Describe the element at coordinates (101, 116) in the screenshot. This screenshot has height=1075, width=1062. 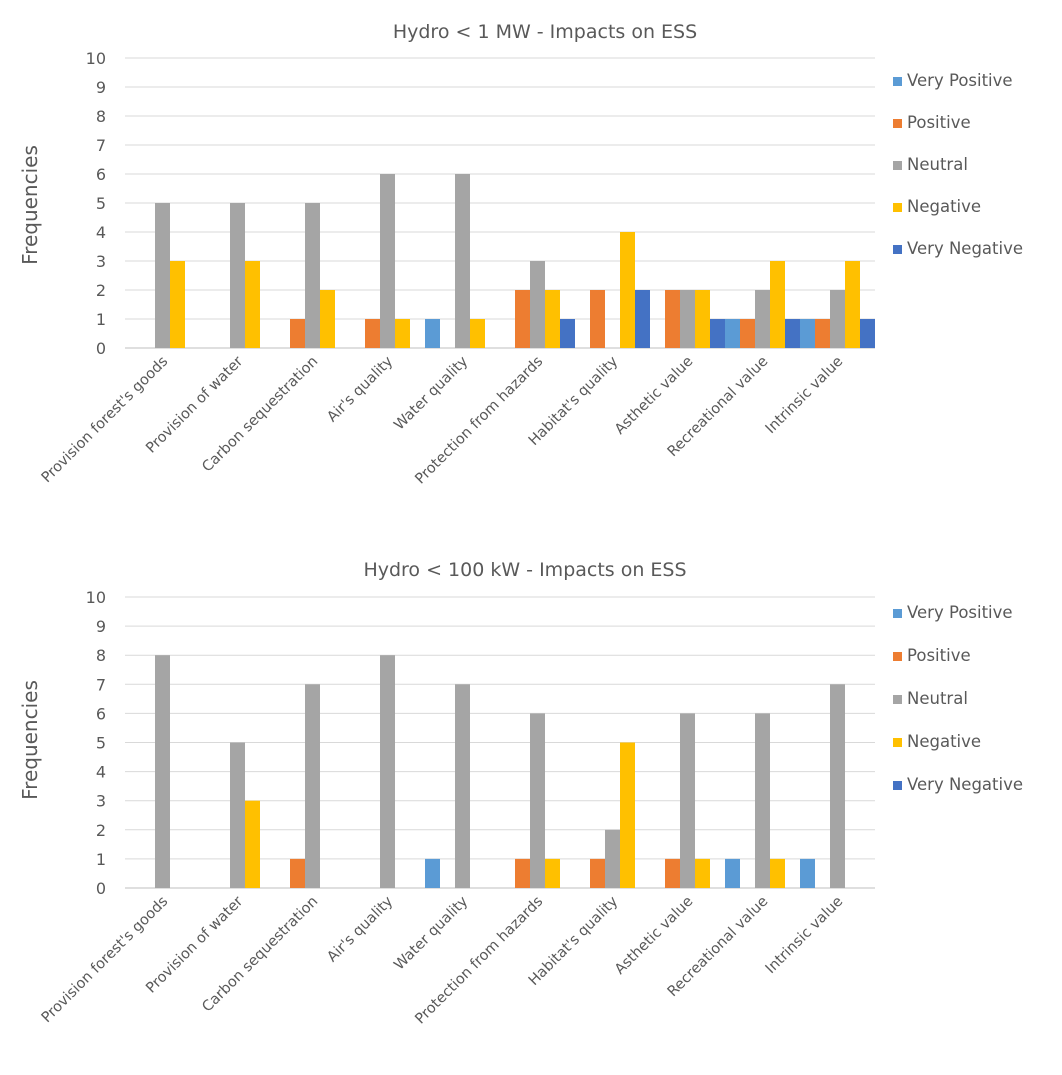
I see `y-tick-label: 8` at that location.